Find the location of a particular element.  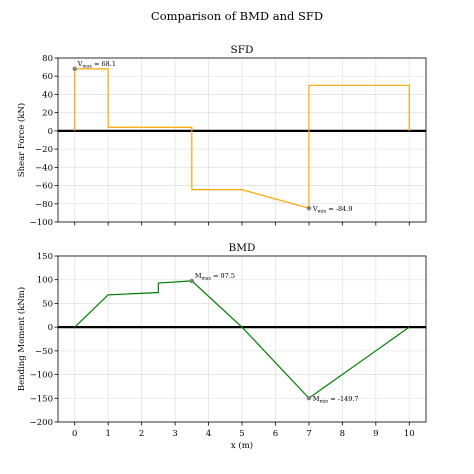

bmd-xtick-label: 3 is located at coordinates (174, 434).